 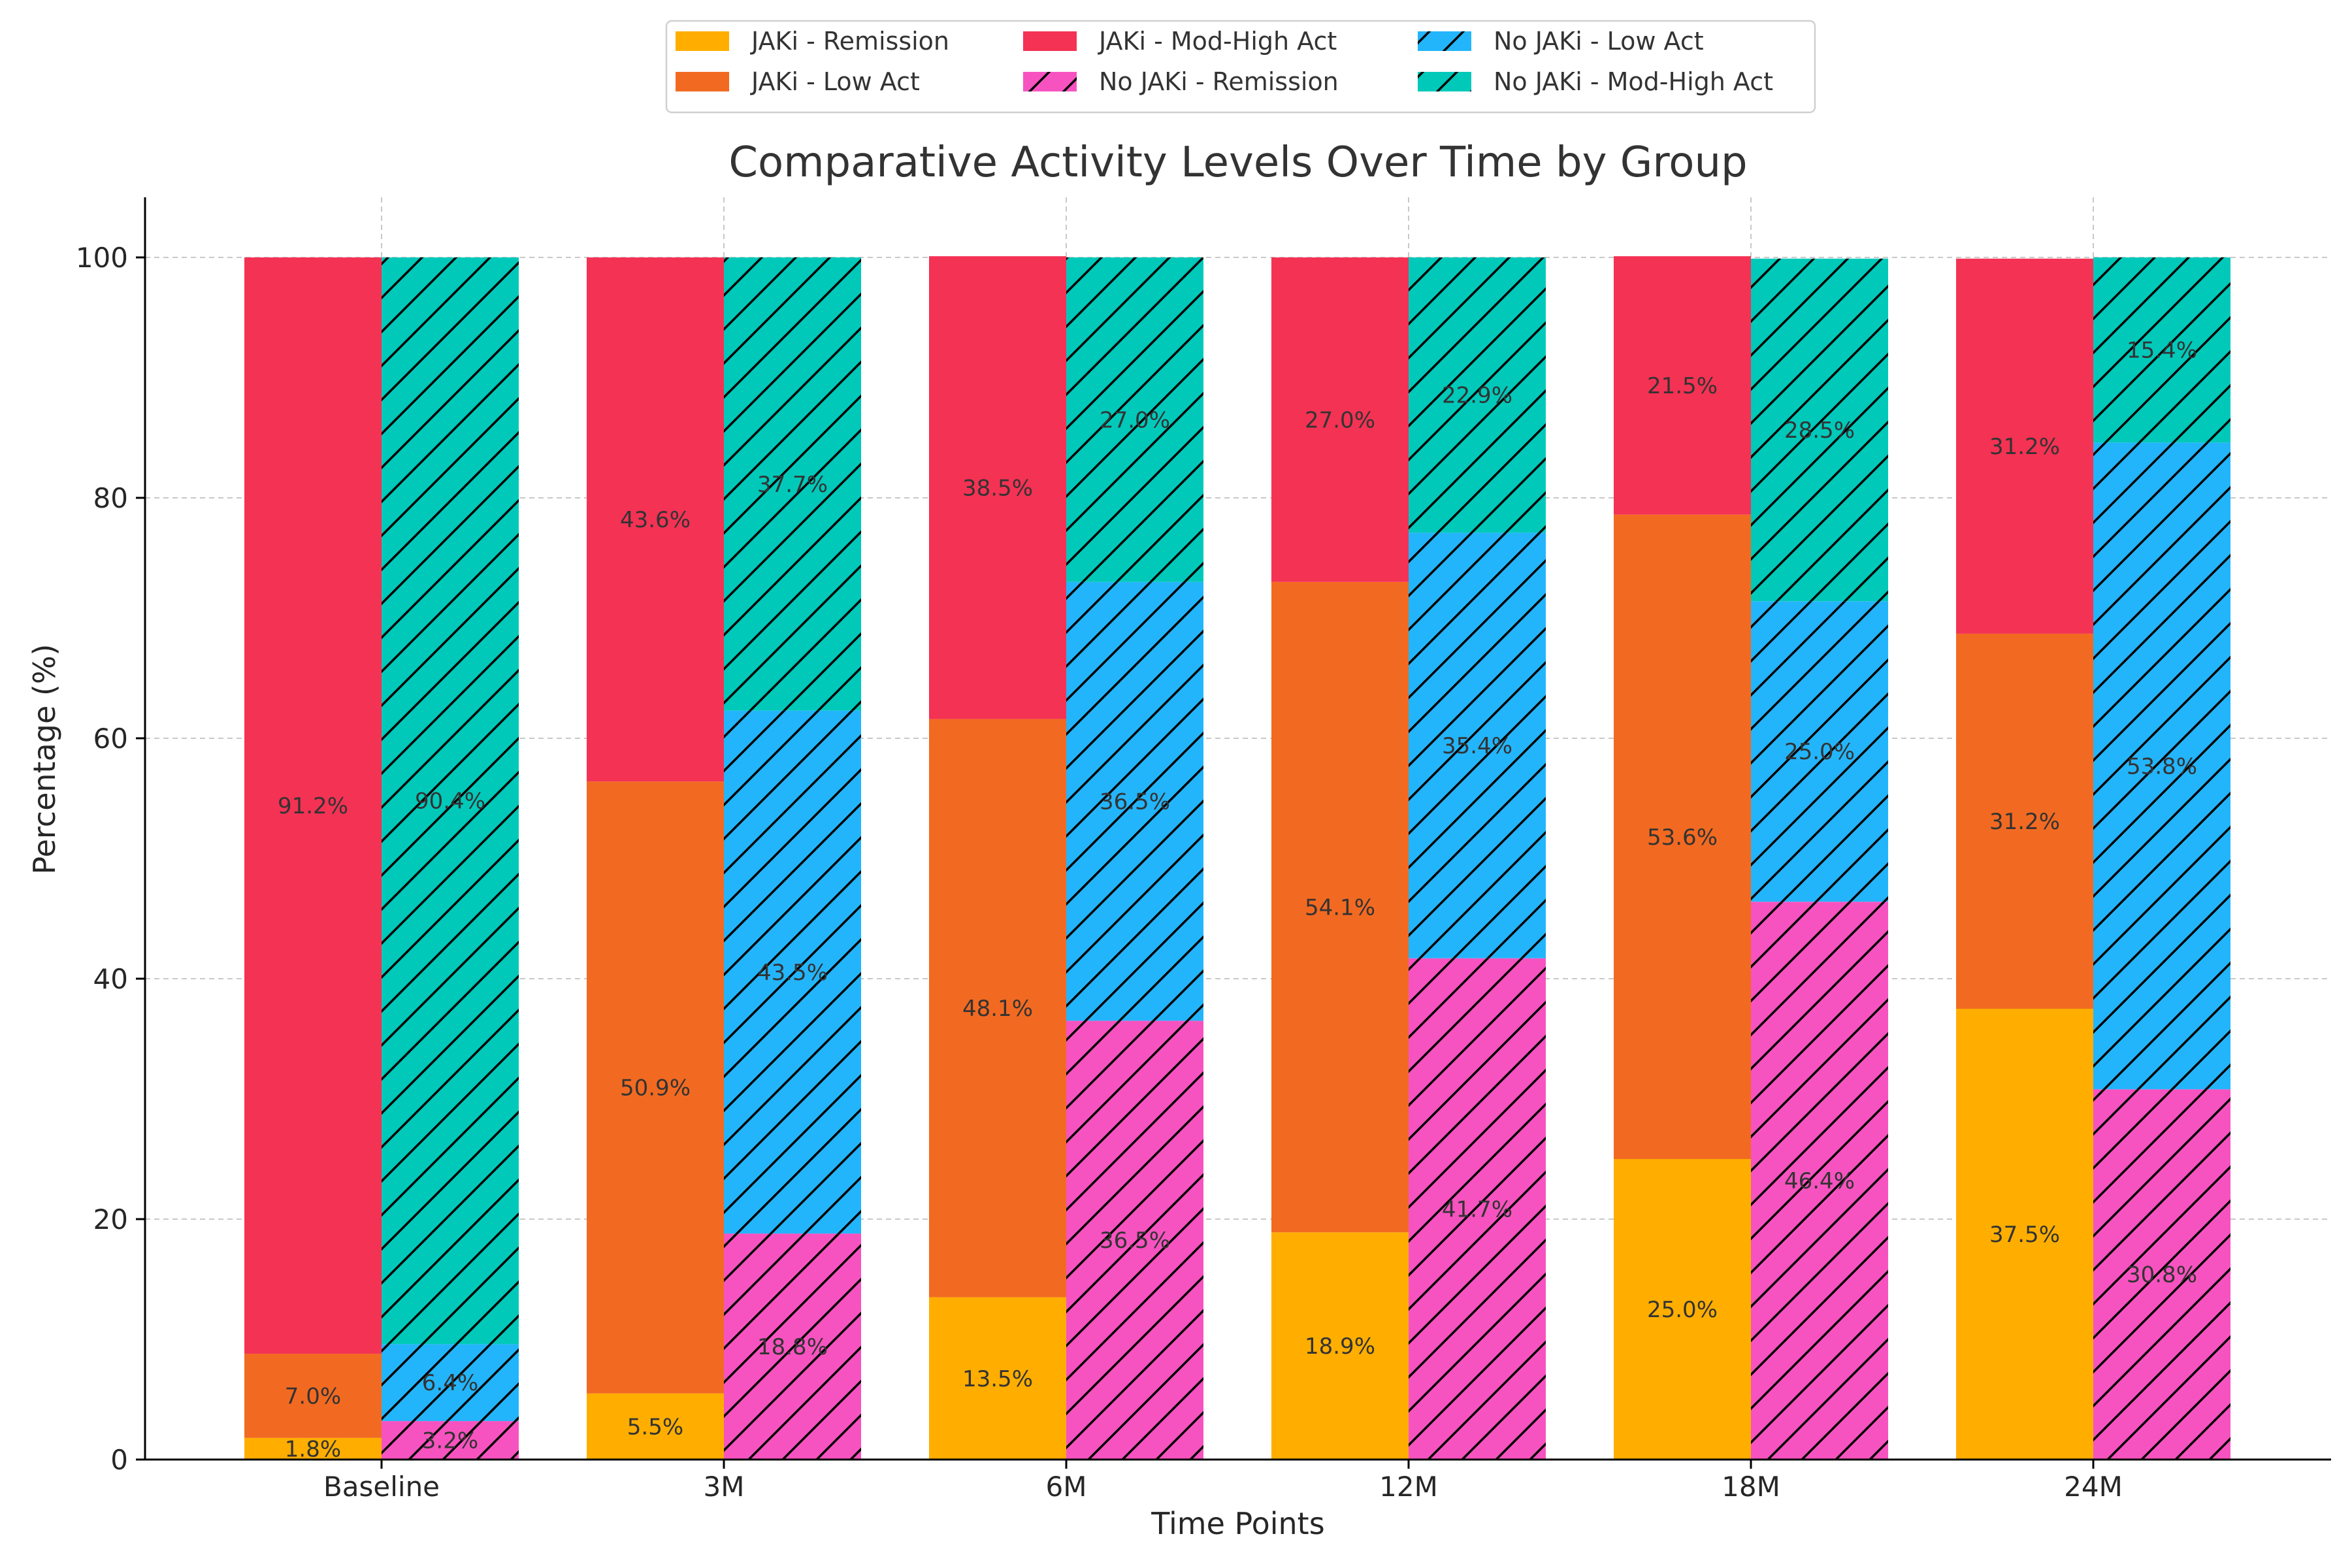 I want to click on x-tick-label-24m: 24M, so click(x=2093, y=1487).